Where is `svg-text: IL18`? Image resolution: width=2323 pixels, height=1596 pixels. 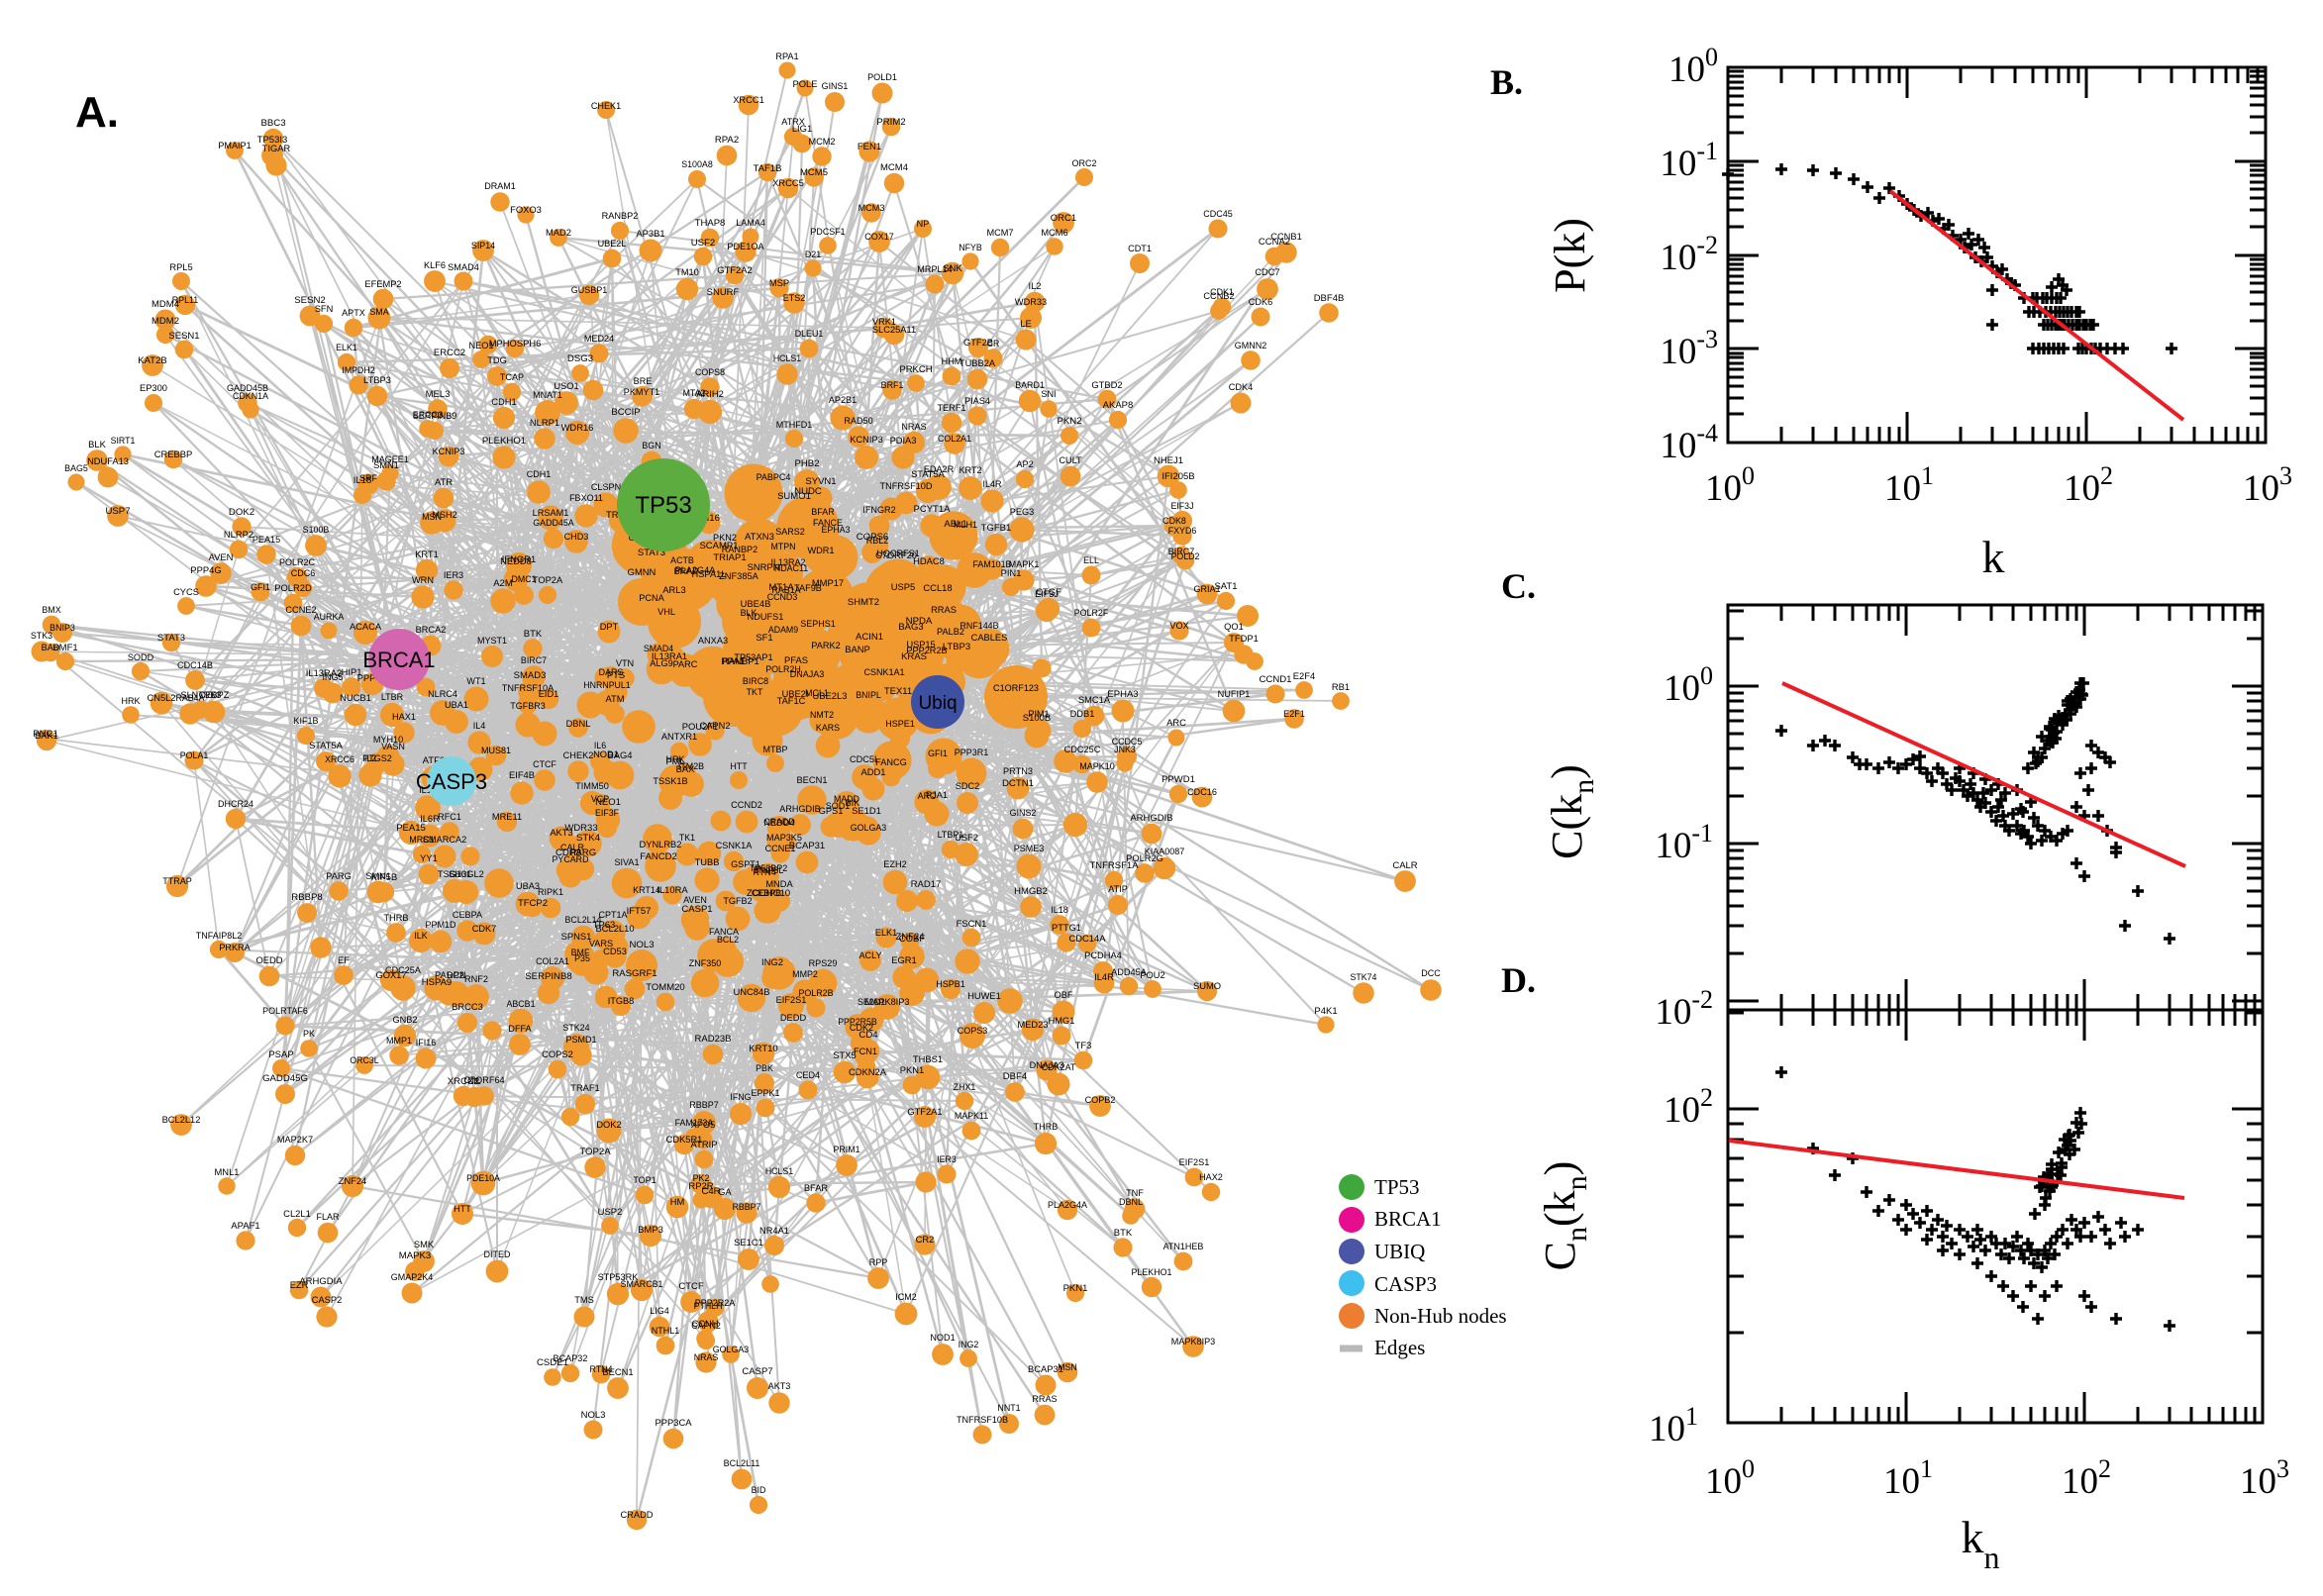
svg-text: IL18 is located at coordinates (1060, 910).